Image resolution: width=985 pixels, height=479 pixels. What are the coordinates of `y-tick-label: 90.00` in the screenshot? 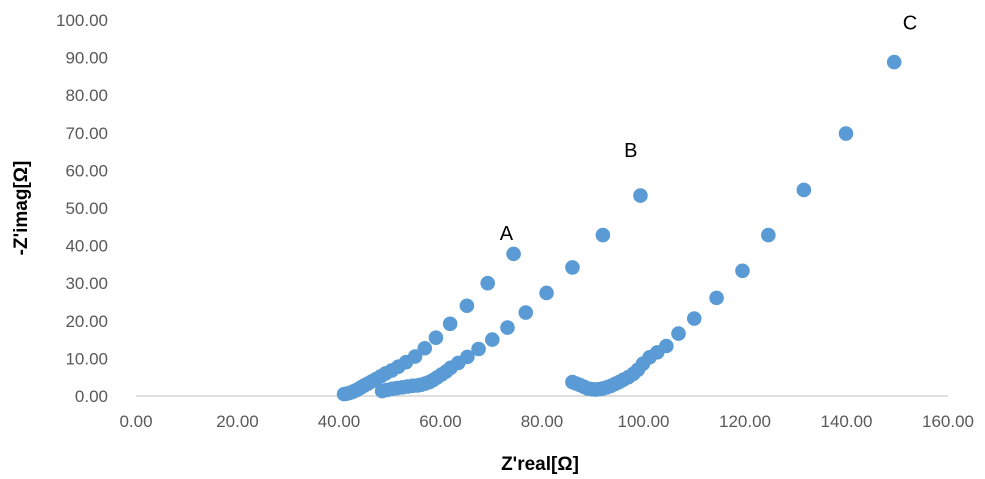 It's located at (86, 58).